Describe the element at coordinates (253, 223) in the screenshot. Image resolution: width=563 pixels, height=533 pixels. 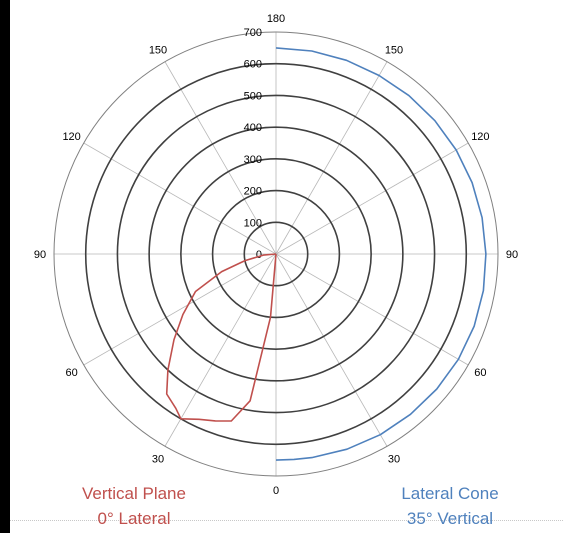
I see `radial-tick-label: 100` at that location.